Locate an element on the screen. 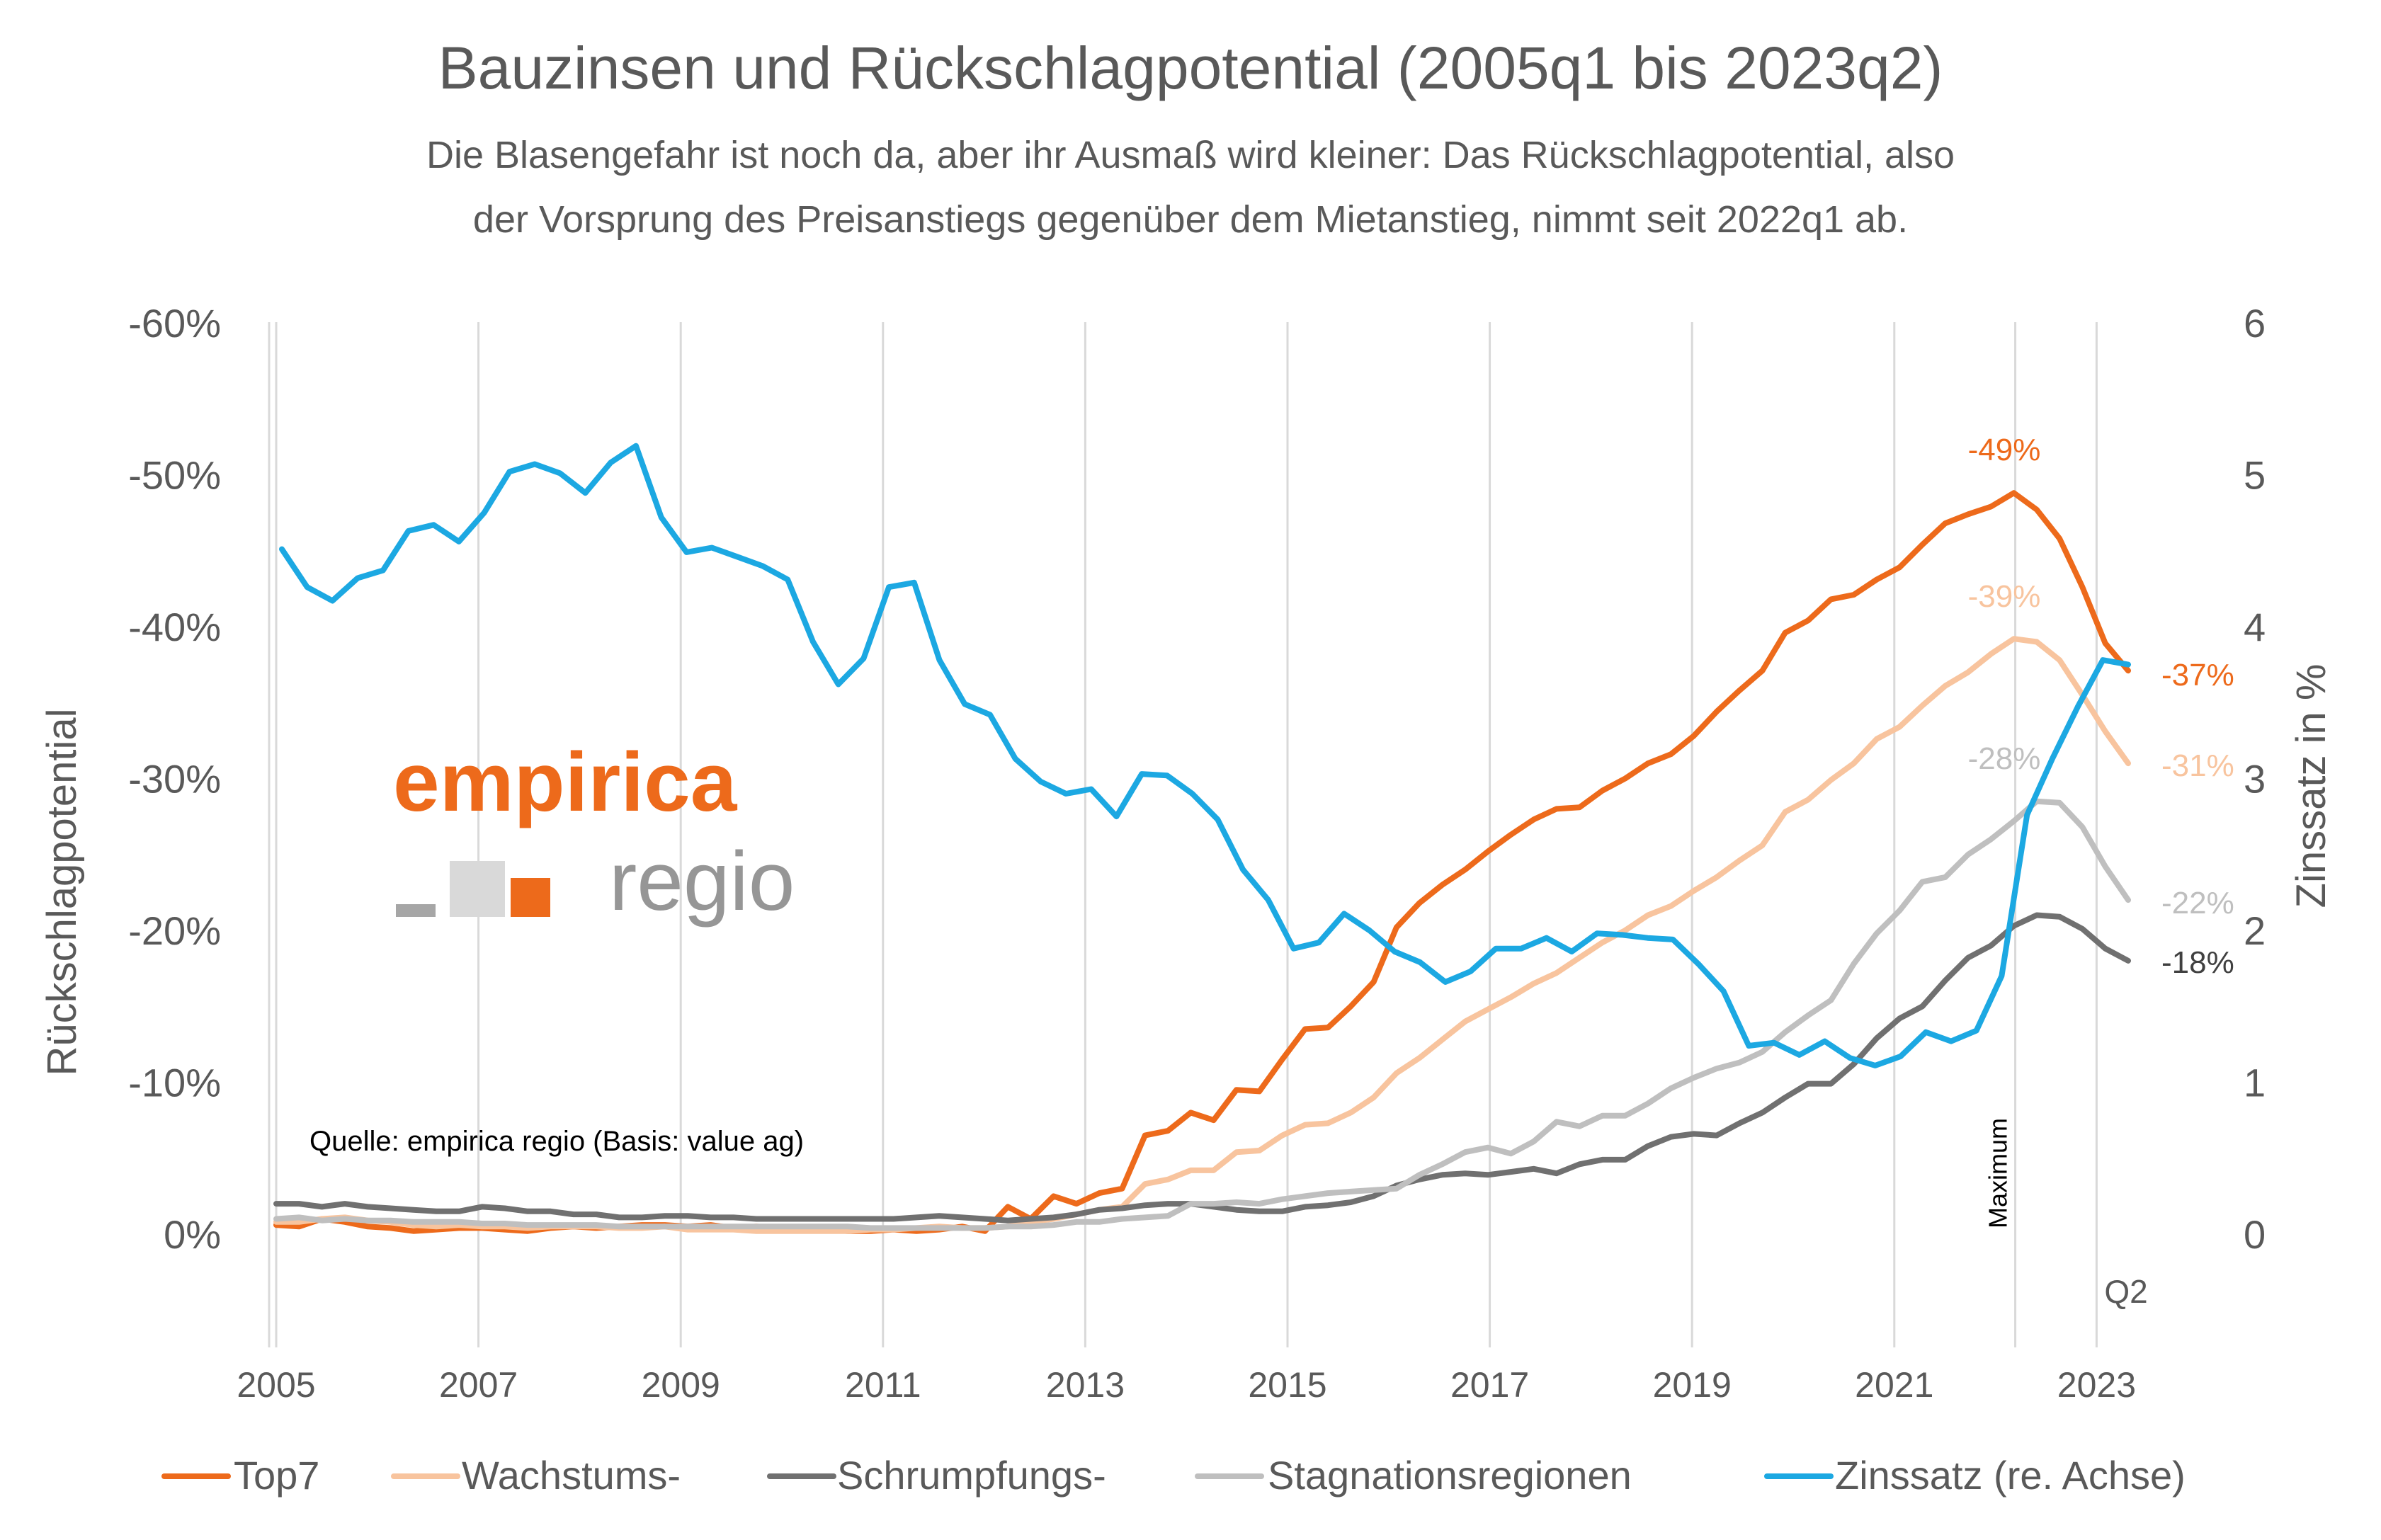 The height and width of the screenshot is (1540, 2381). label-stagnation-peak: -28% is located at coordinates (2005, 759).